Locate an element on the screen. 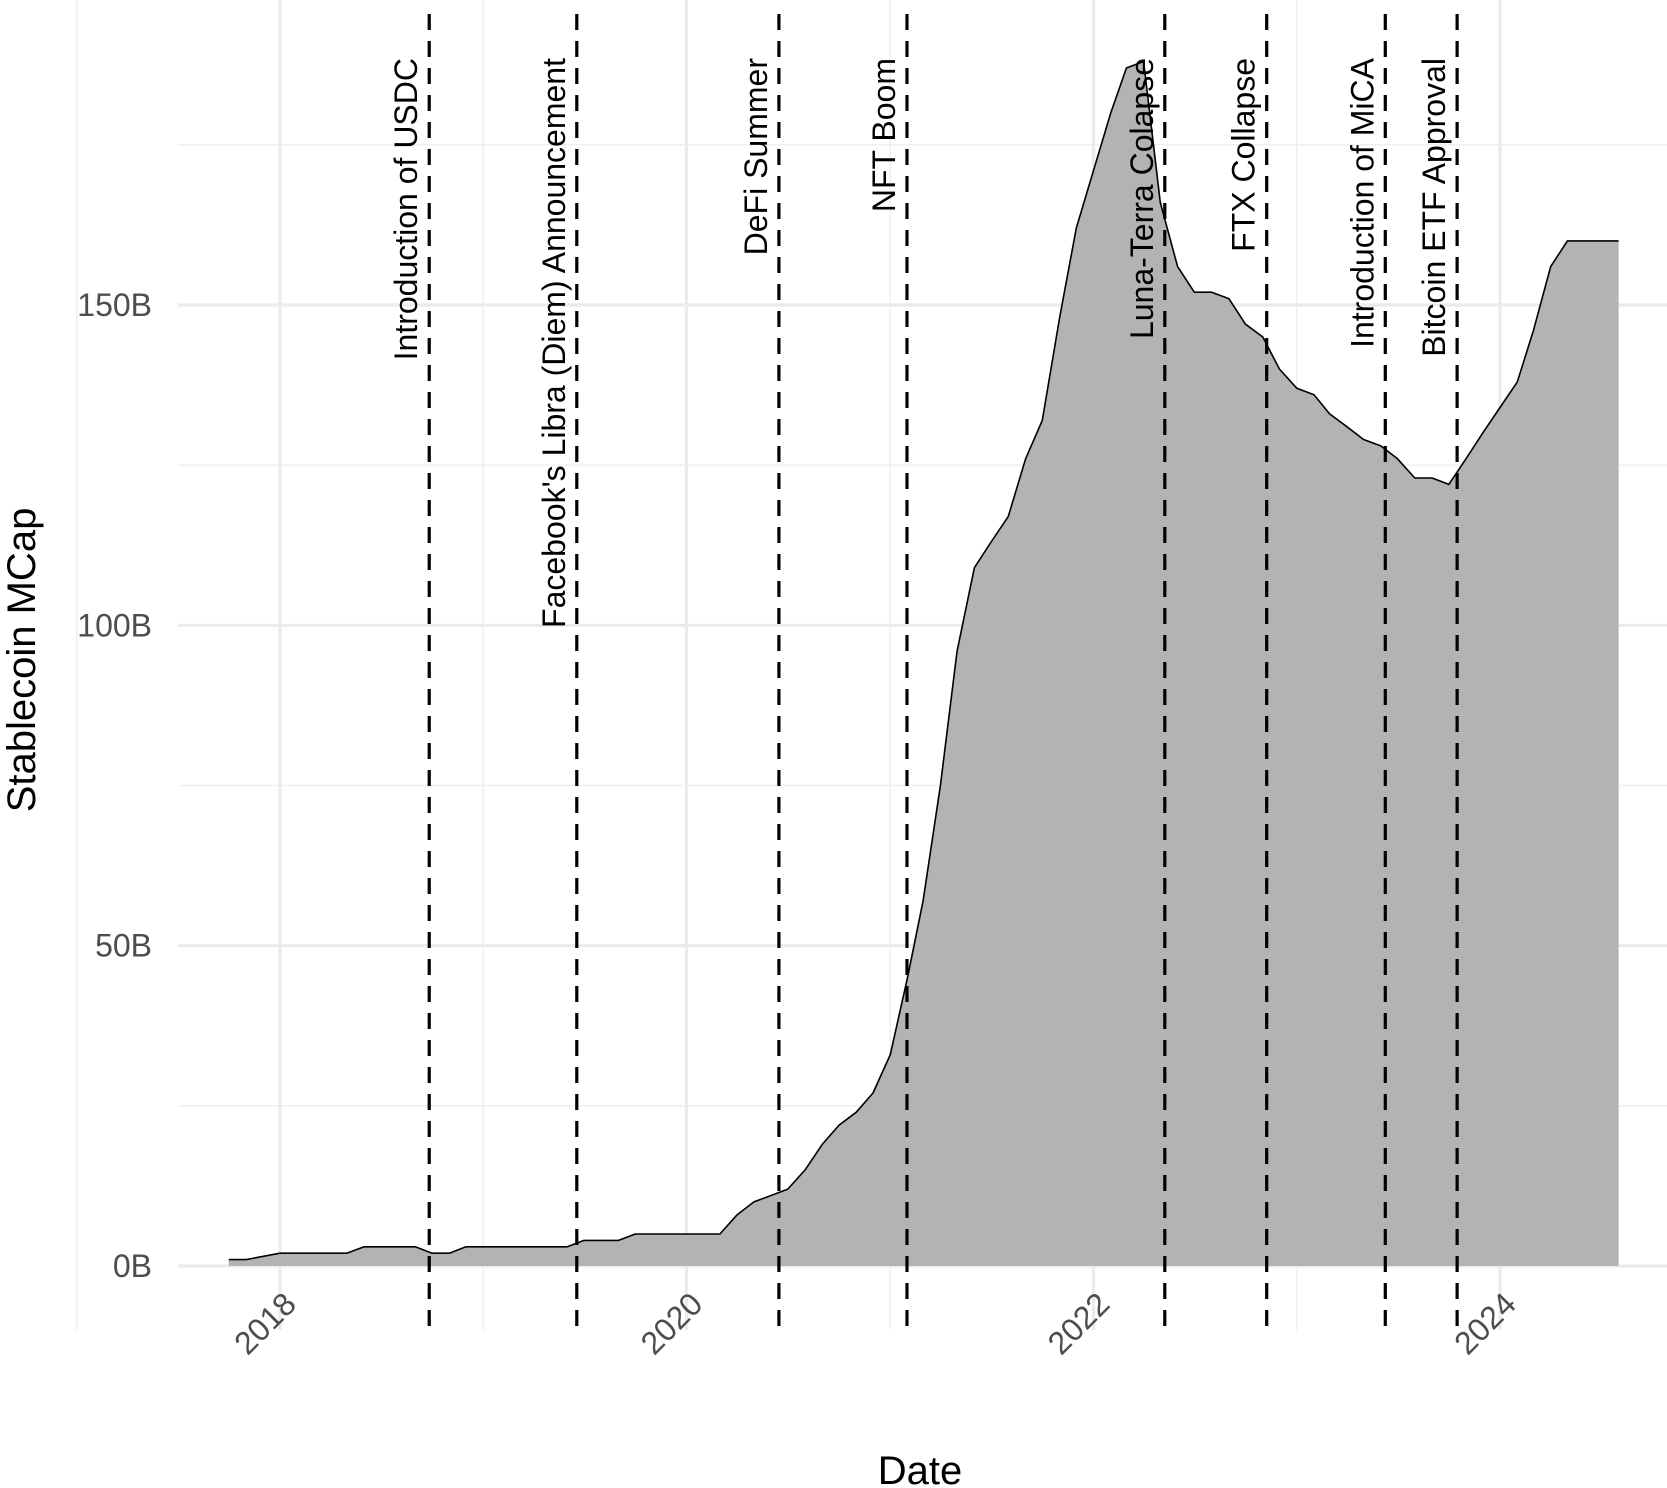  event-label: DeFi Summer is located at coordinates (756, 157).